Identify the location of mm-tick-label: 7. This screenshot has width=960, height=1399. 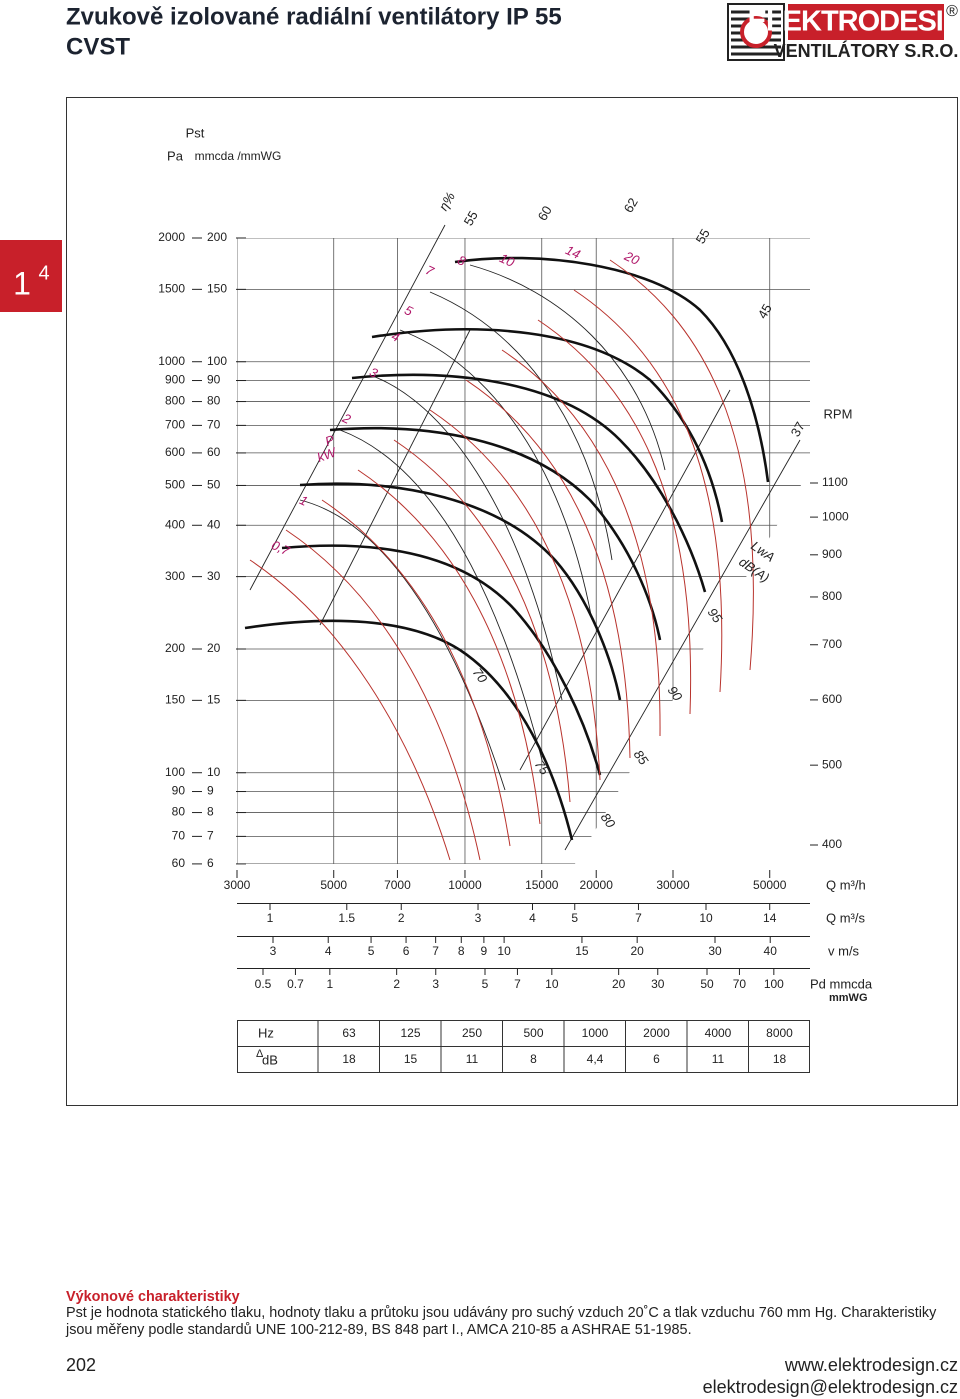
(210, 836).